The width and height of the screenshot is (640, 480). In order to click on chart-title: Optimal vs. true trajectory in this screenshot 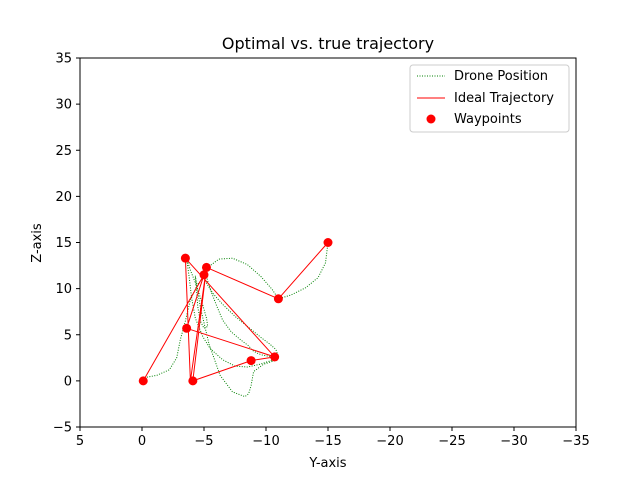, I will do `click(328, 43)`.